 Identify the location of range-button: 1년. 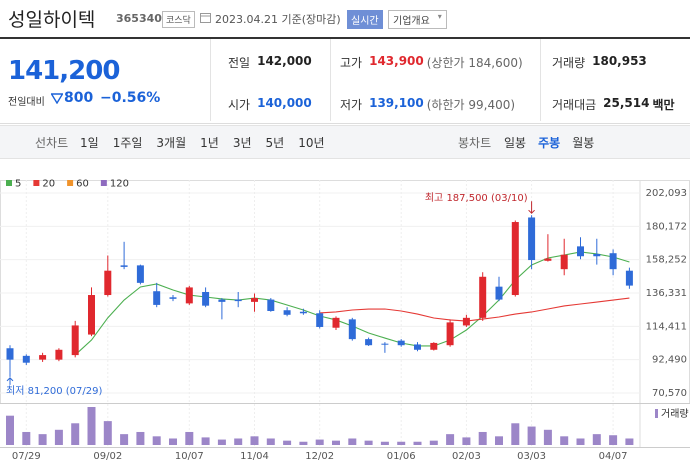
(209, 143).